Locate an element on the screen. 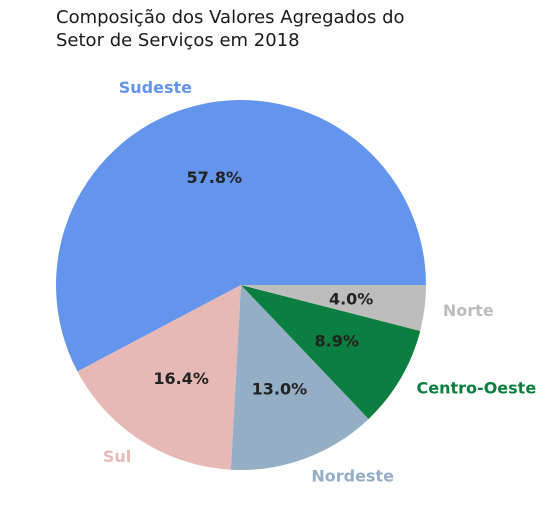 Image resolution: width=551 pixels, height=532 pixels. pie-slice-nordeste is located at coordinates (299, 377).